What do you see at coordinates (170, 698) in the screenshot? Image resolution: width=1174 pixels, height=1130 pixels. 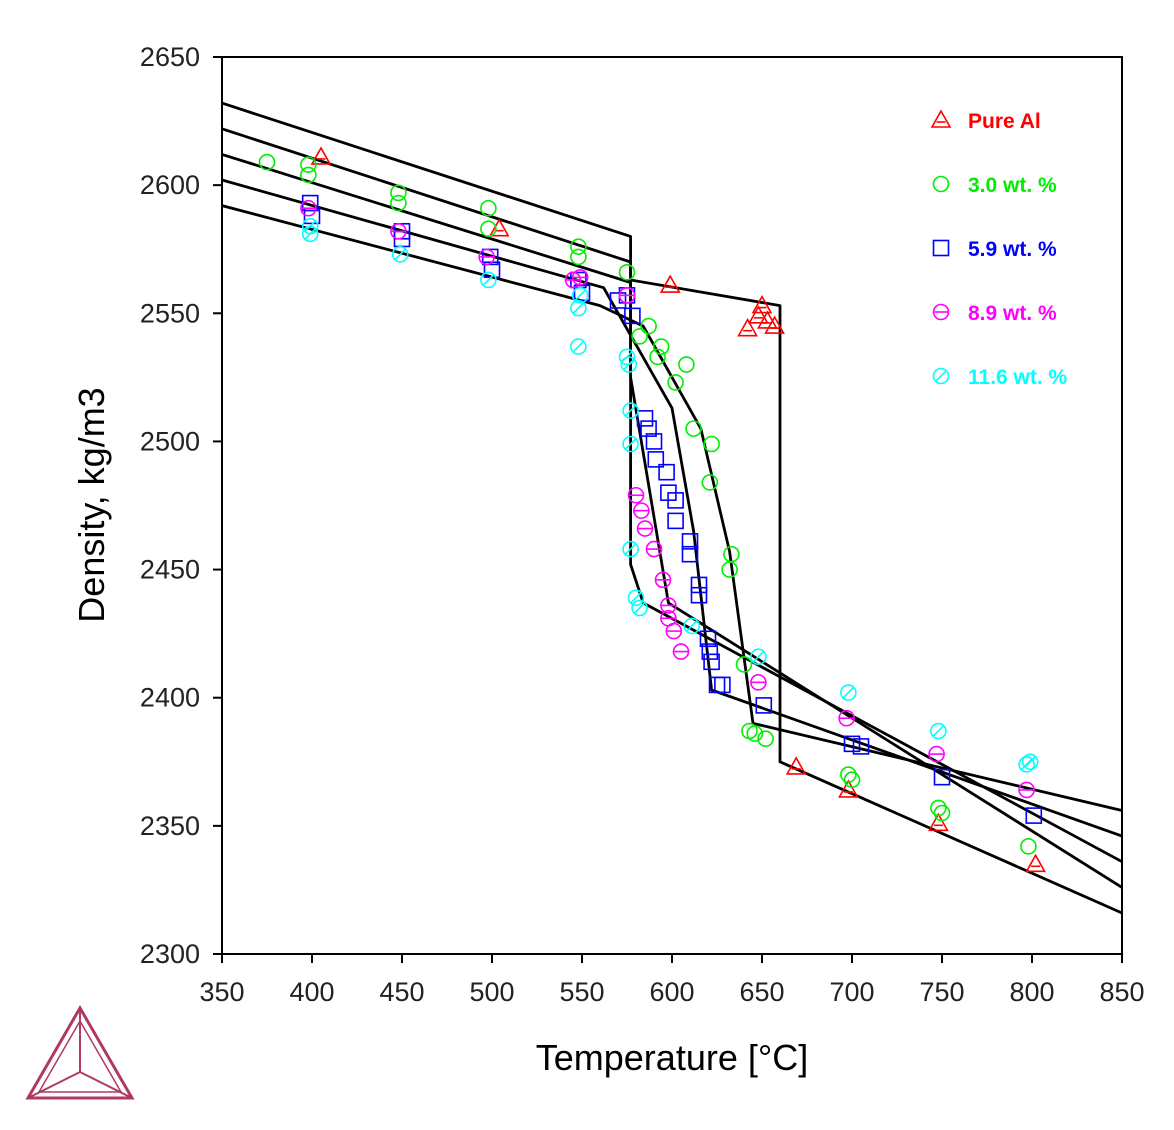 I see `y-tick-label: 2400` at bounding box center [170, 698].